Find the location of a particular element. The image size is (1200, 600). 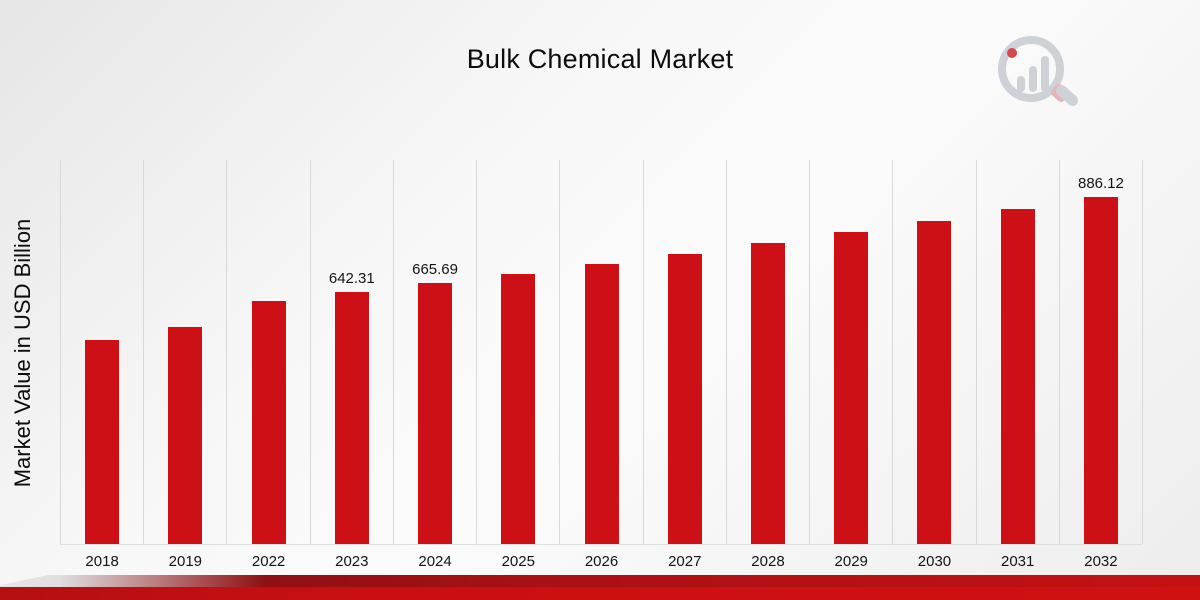

bar-column-2032: 886.12 2032 is located at coordinates (1101, 365).